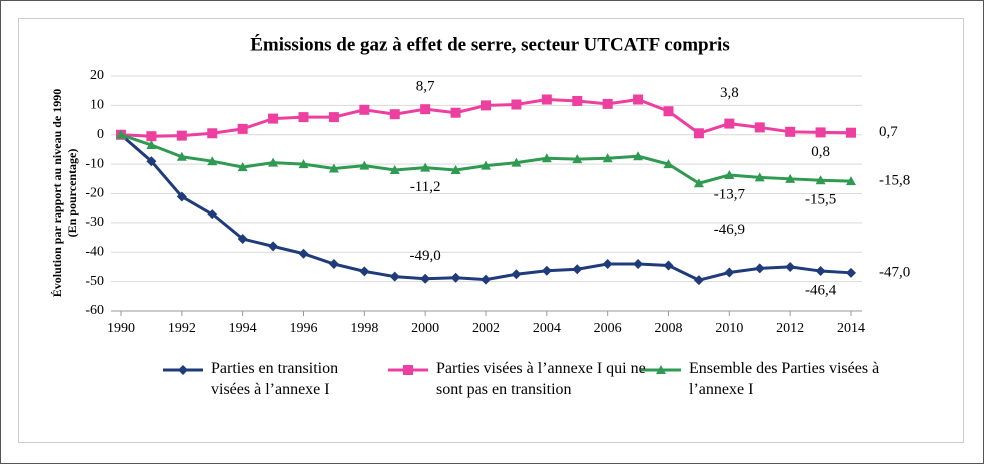 Image resolution: width=984 pixels, height=464 pixels. I want to click on y-tick-label: 0, so click(100, 134).